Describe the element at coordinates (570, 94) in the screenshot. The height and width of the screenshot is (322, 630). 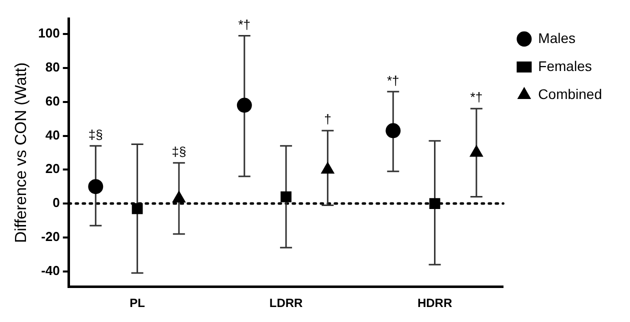
I see `legend-label: Combined` at that location.